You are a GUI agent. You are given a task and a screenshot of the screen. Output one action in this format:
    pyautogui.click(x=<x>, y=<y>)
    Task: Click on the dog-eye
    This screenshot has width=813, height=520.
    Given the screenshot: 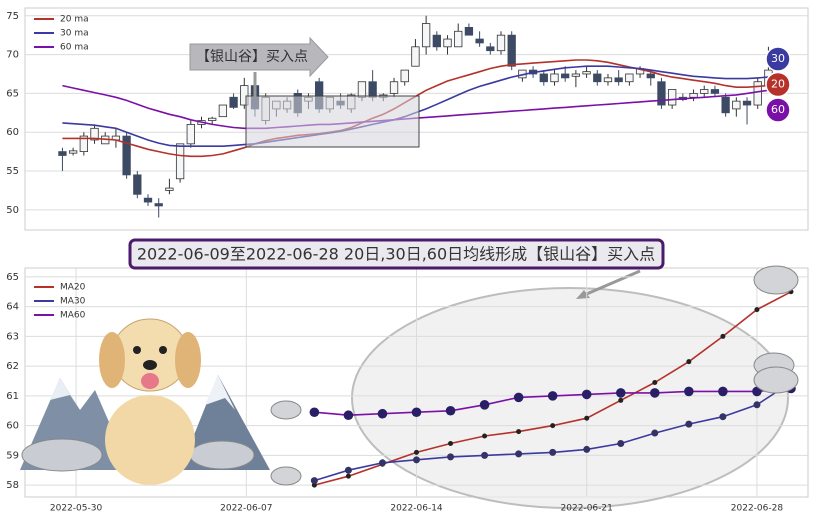 What is the action you would take?
    pyautogui.click(x=137, y=350)
    